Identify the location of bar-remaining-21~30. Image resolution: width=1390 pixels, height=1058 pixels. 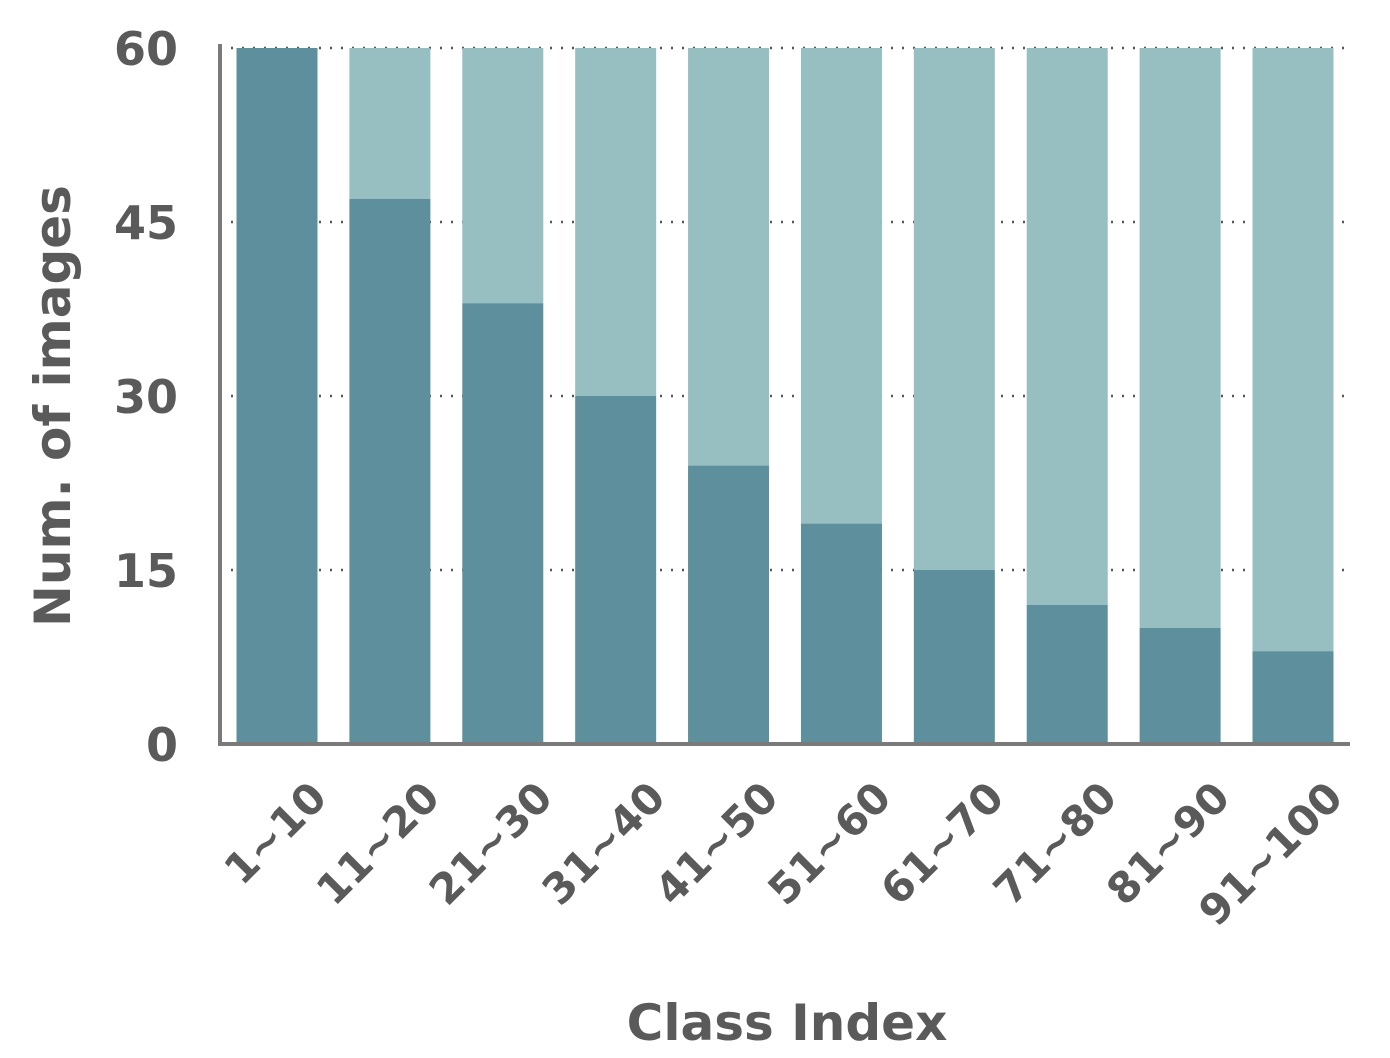
(503, 176).